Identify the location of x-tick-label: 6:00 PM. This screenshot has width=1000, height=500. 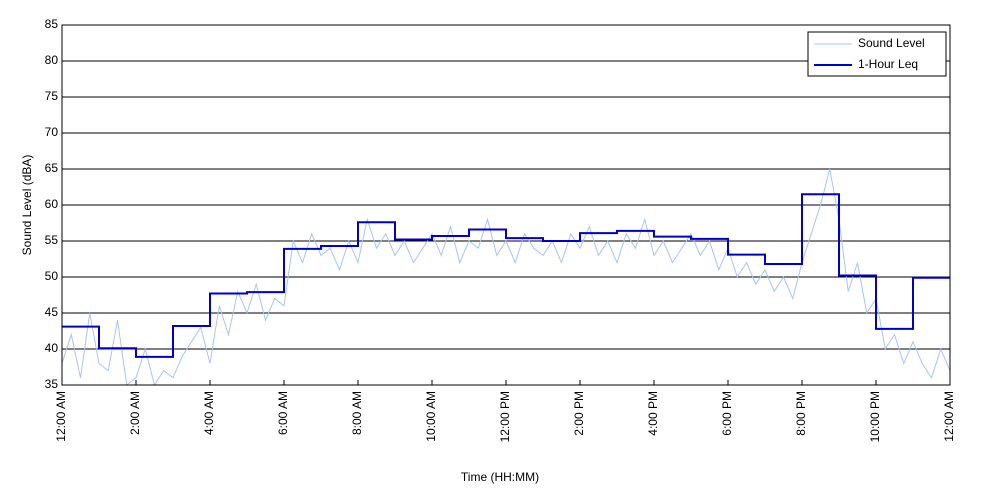
(727, 413).